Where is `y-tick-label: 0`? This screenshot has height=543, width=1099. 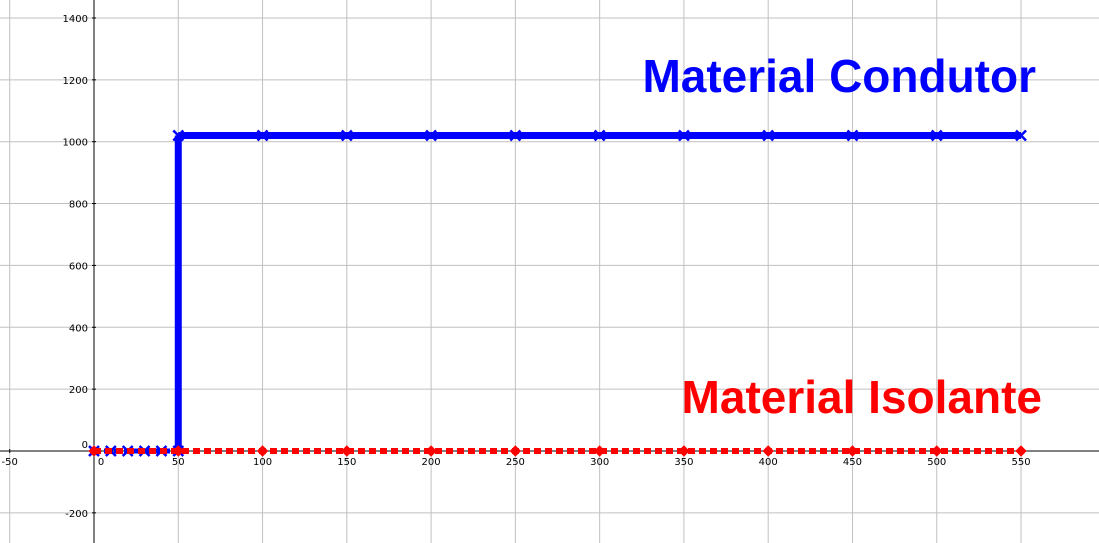 y-tick-label: 0 is located at coordinates (85, 445).